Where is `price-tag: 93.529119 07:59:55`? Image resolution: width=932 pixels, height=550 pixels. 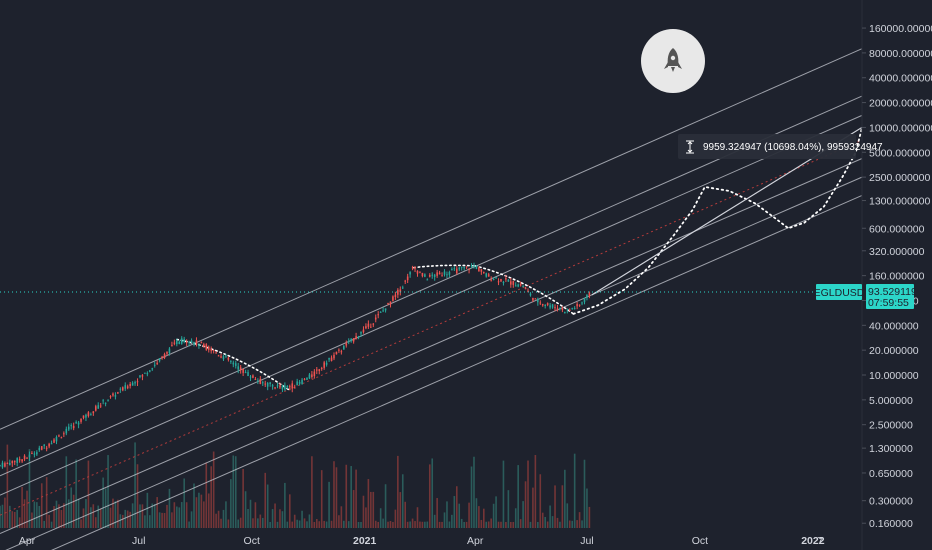
price-tag: 93.529119 07:59:55 is located at coordinates (891, 296).